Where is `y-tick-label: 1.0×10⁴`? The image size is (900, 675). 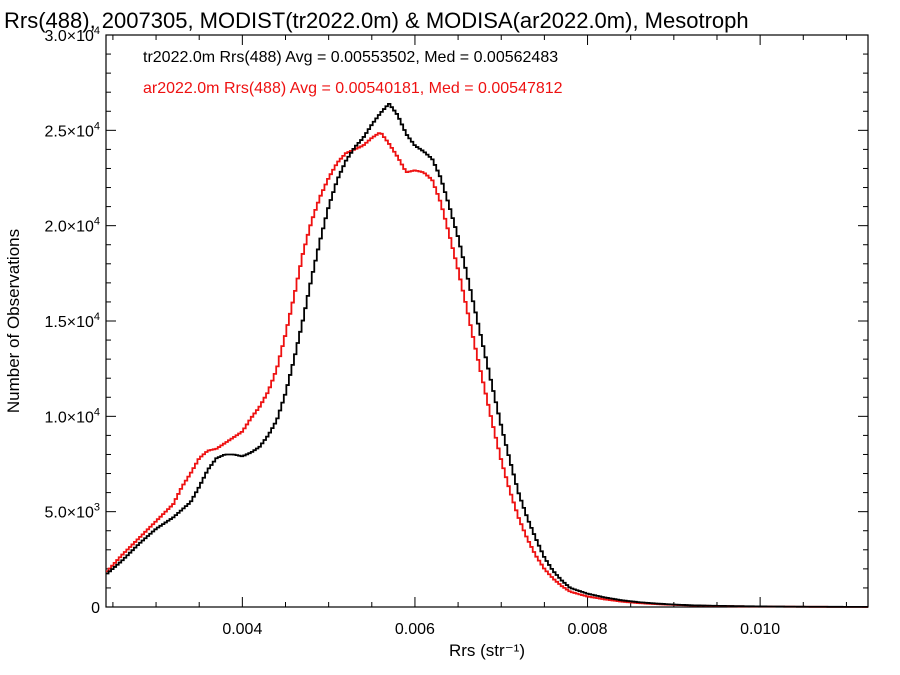
y-tick-label: 1.0×10⁴ is located at coordinates (72, 416).